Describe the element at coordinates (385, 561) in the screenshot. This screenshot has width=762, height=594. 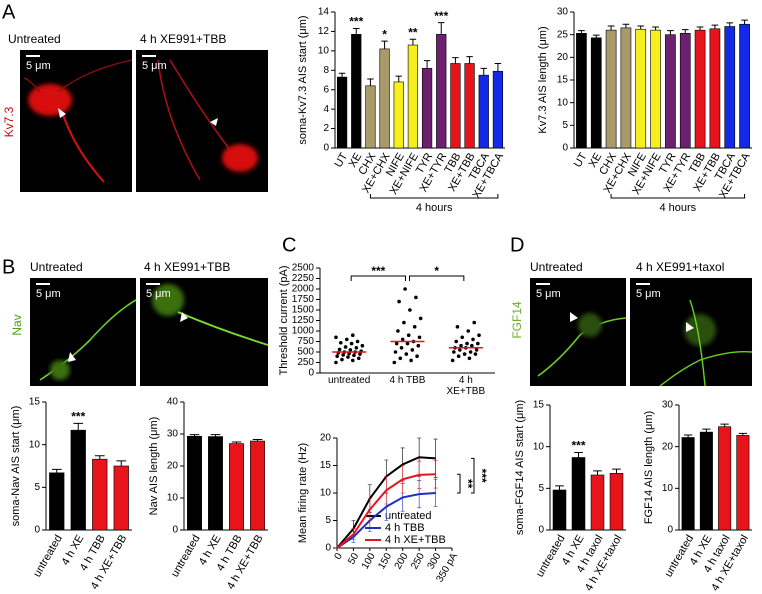
I see `x-tick-label: 150` at that location.